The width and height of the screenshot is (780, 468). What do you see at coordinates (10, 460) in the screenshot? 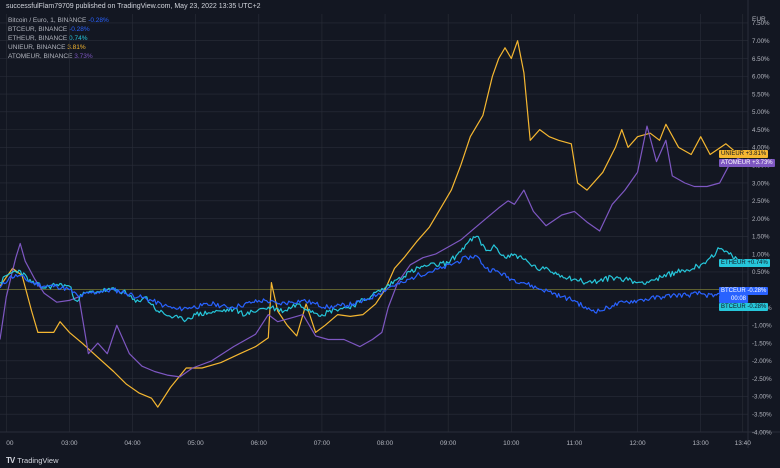
I see `tradingview-logo-icon: TV` at bounding box center [10, 460].